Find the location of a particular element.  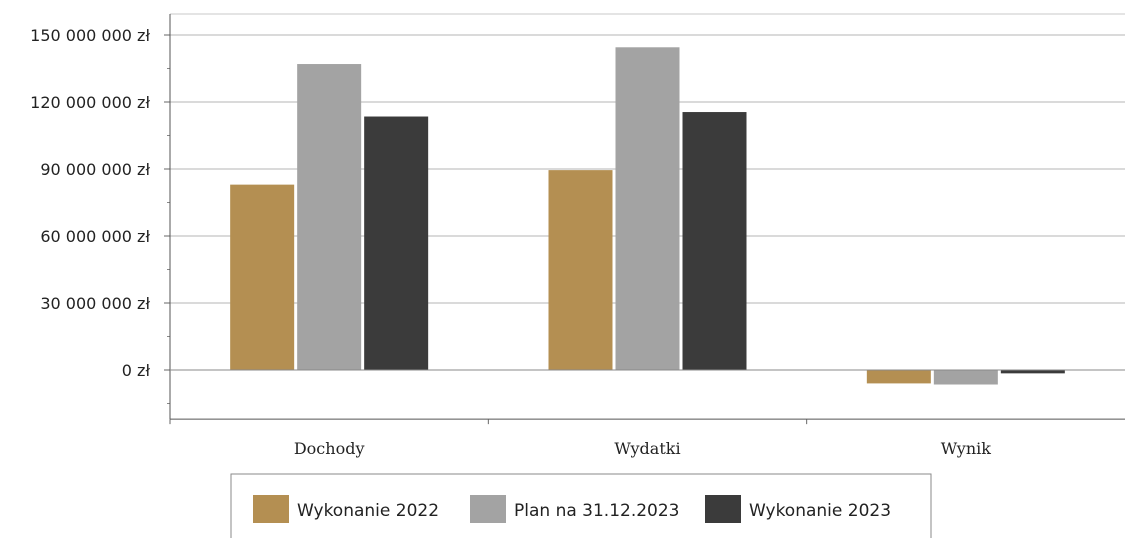

y-tick-label: 150 000 000 zł is located at coordinates (90, 35).